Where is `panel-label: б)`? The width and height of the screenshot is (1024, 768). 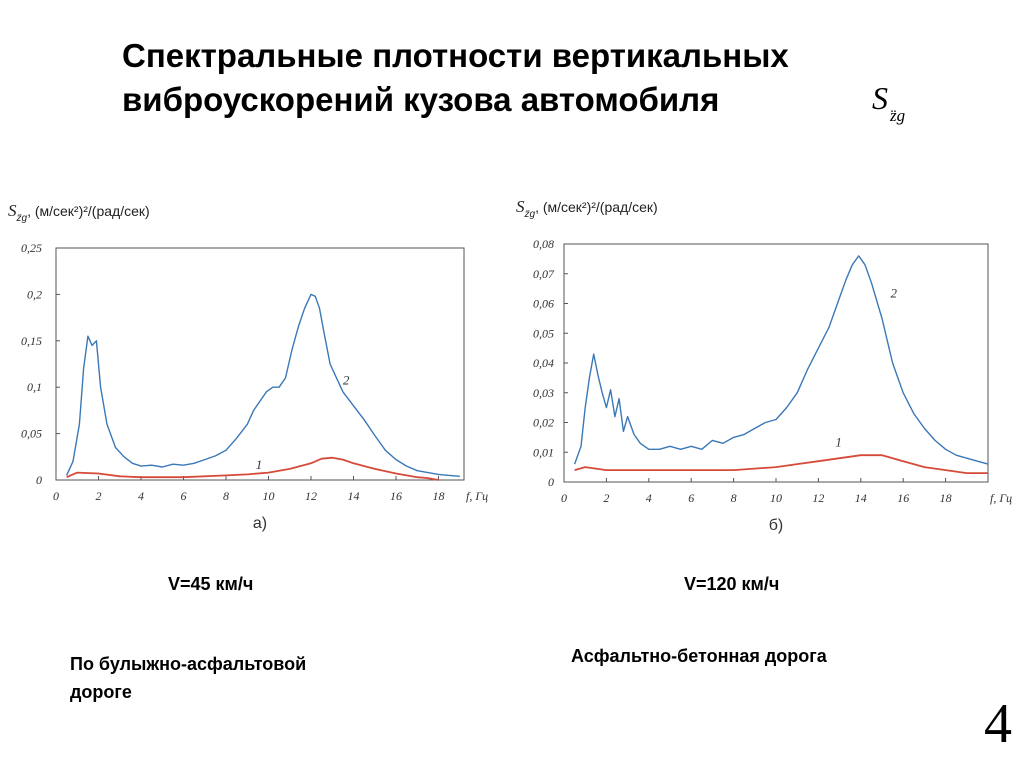 panel-label: б) is located at coordinates (776, 525).